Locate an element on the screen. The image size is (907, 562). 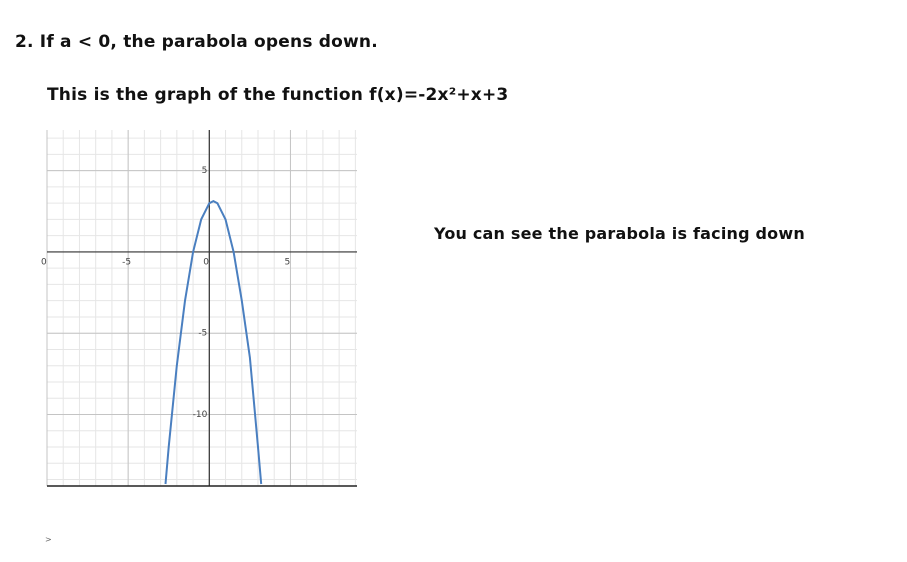
marker: > is located at coordinates (48, 539).